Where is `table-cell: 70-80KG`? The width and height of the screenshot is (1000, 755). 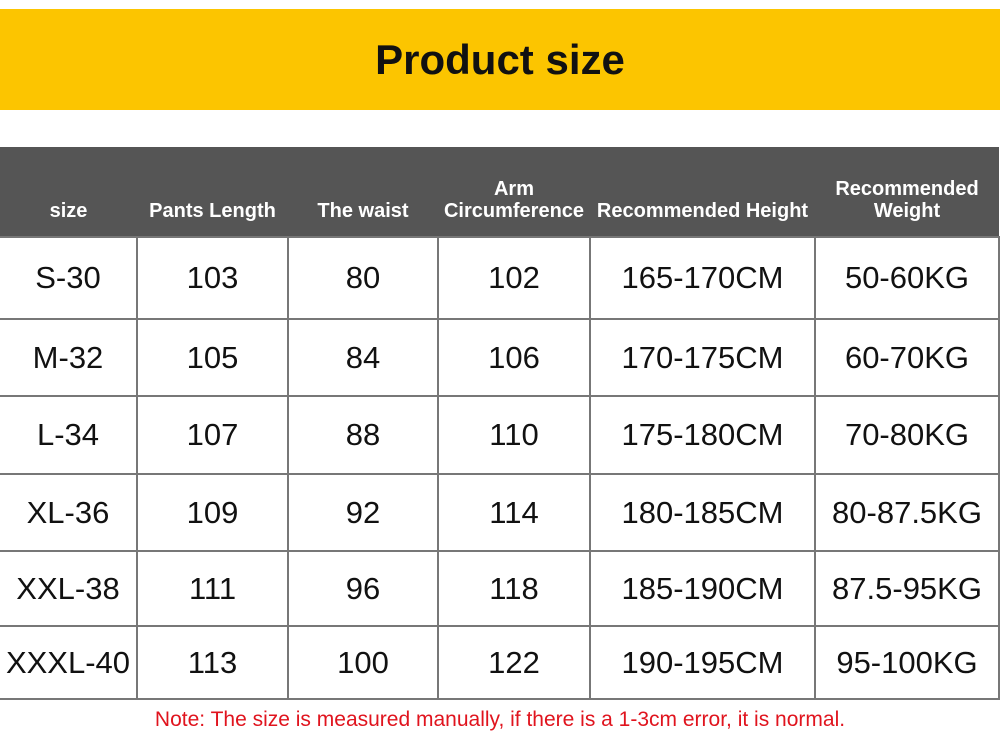
table-cell: 70-80KG is located at coordinates (907, 435).